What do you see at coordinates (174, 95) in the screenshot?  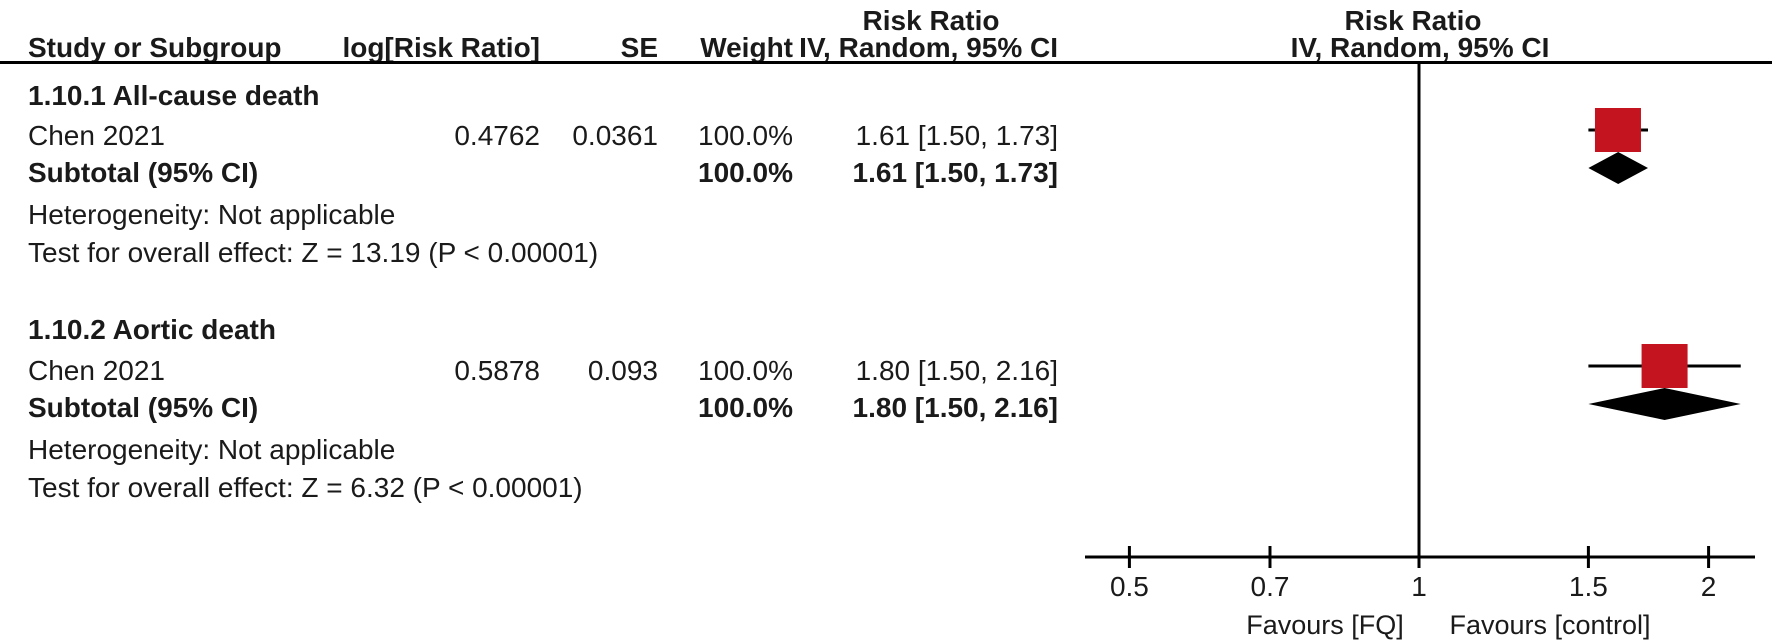 I see `subgroup-heading: 1.10.1 All-cause death` at bounding box center [174, 95].